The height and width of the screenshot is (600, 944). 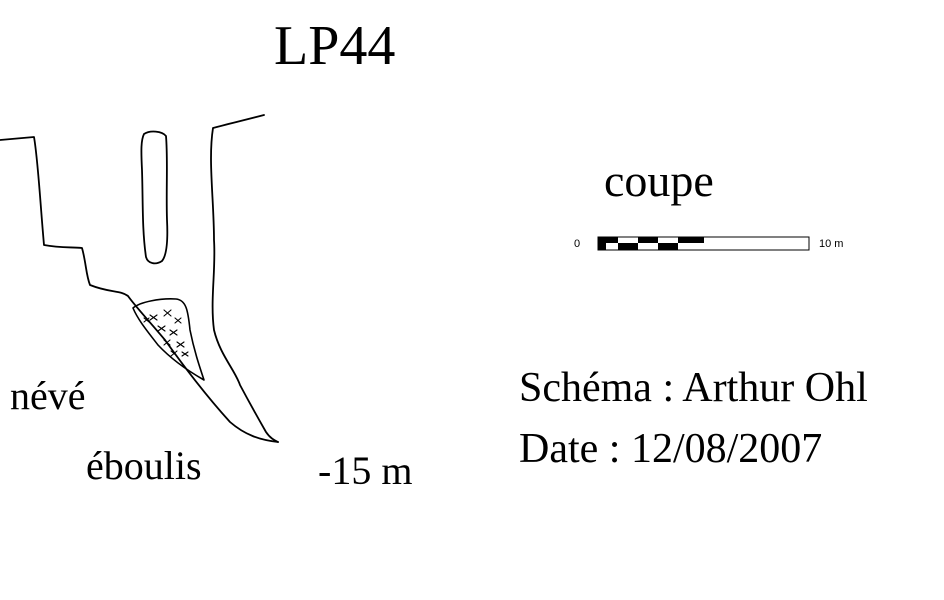 I want to click on section-view-label: coupe, so click(x=659, y=180).